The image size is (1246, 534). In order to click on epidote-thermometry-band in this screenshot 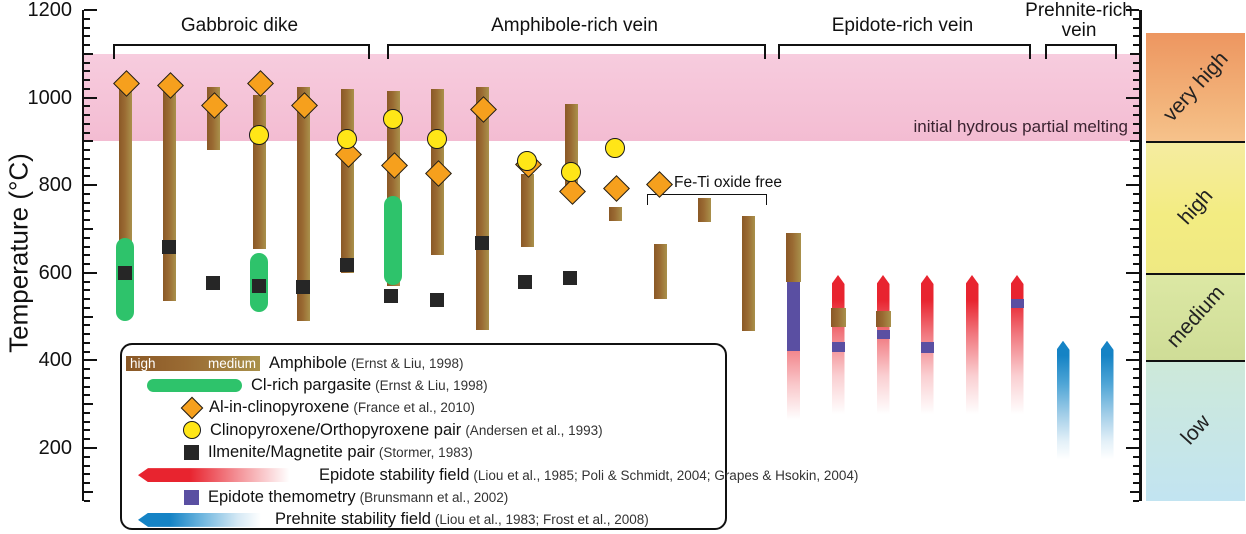, I will do `click(1017, 303)`.